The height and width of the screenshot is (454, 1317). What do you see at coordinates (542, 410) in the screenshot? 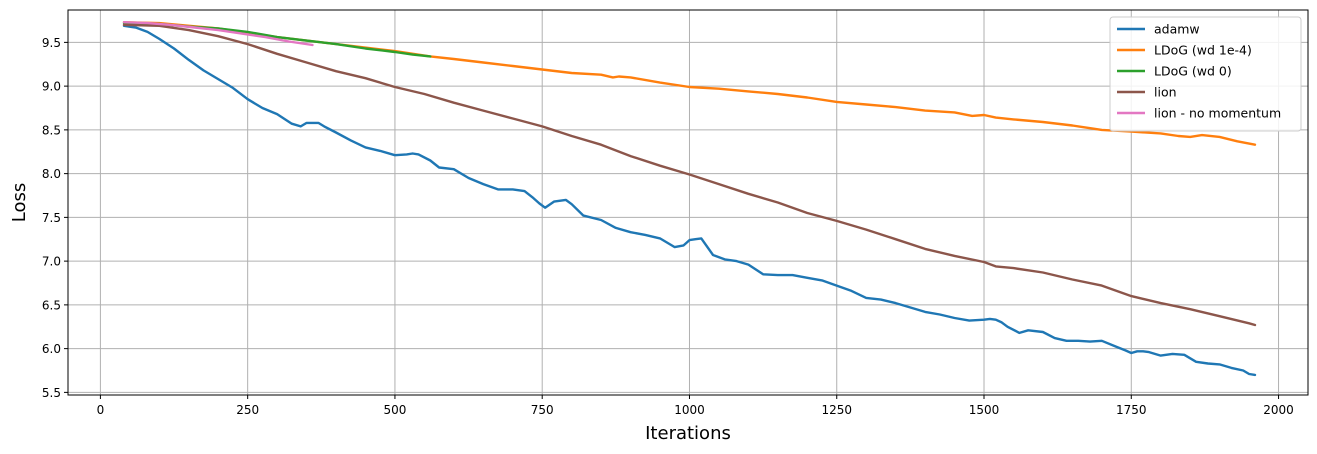
I see `x-tick-label: 750` at bounding box center [542, 410].